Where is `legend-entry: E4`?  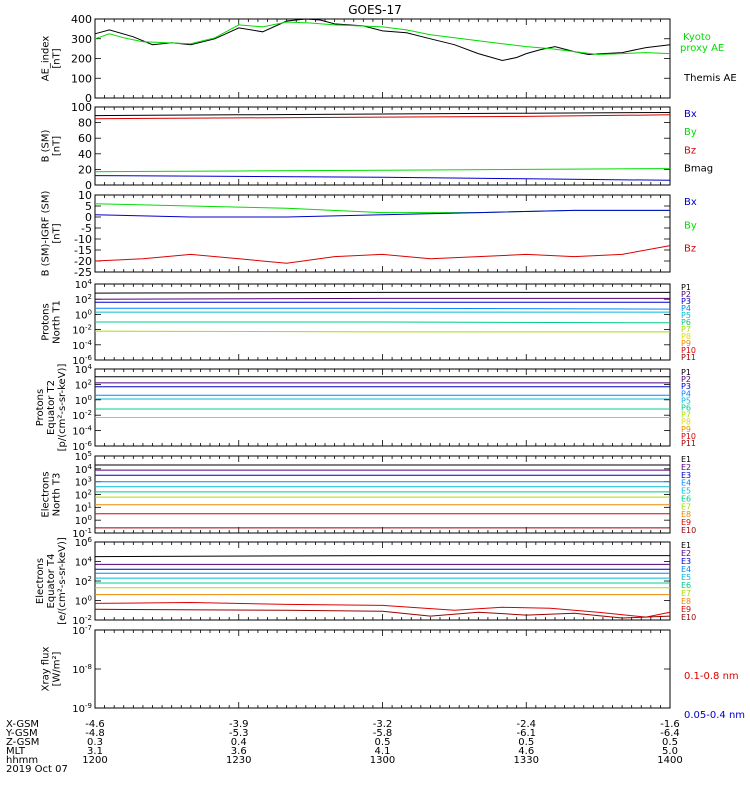 legend-entry: E4 is located at coordinates (686, 483).